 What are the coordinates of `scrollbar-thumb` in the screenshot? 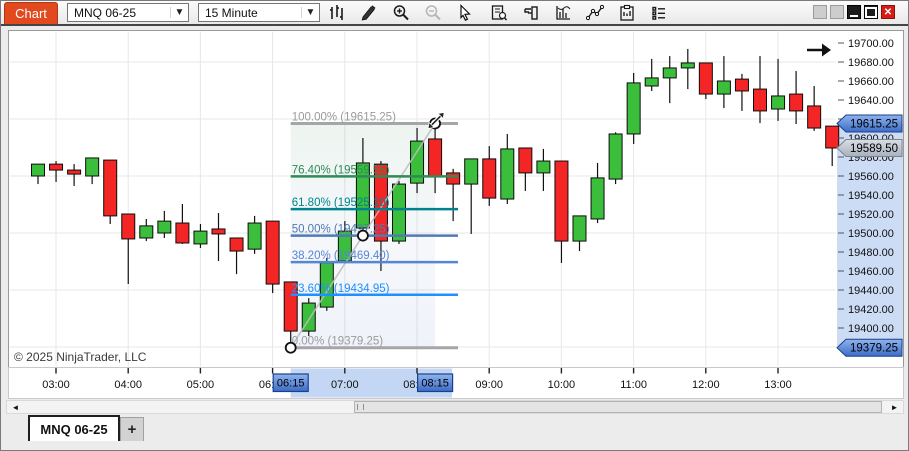 It's located at (618, 407).